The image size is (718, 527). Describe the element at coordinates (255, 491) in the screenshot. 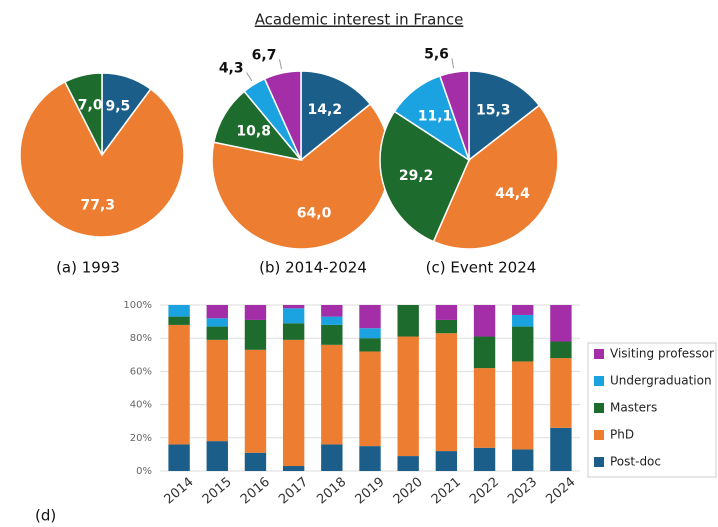

I see `x-tick-label: 2016` at that location.